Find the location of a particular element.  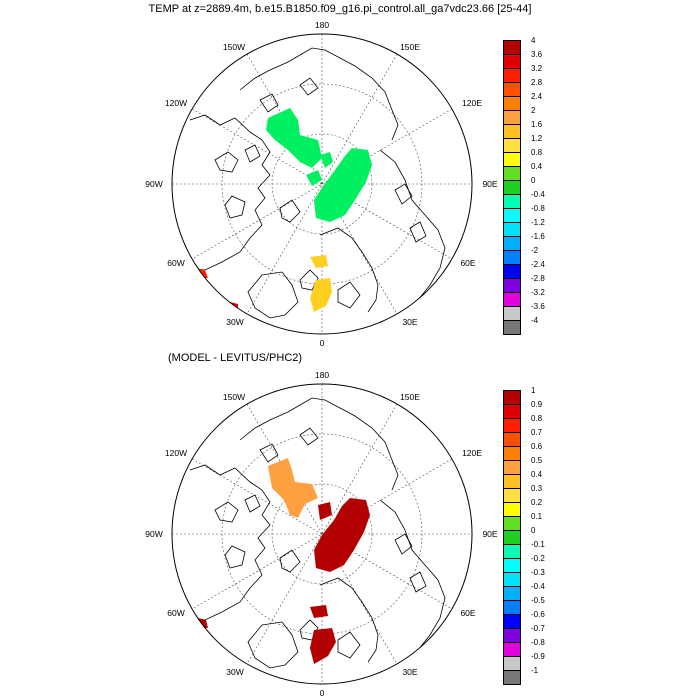

bottom-lon-label: 30W is located at coordinates (234, 672).